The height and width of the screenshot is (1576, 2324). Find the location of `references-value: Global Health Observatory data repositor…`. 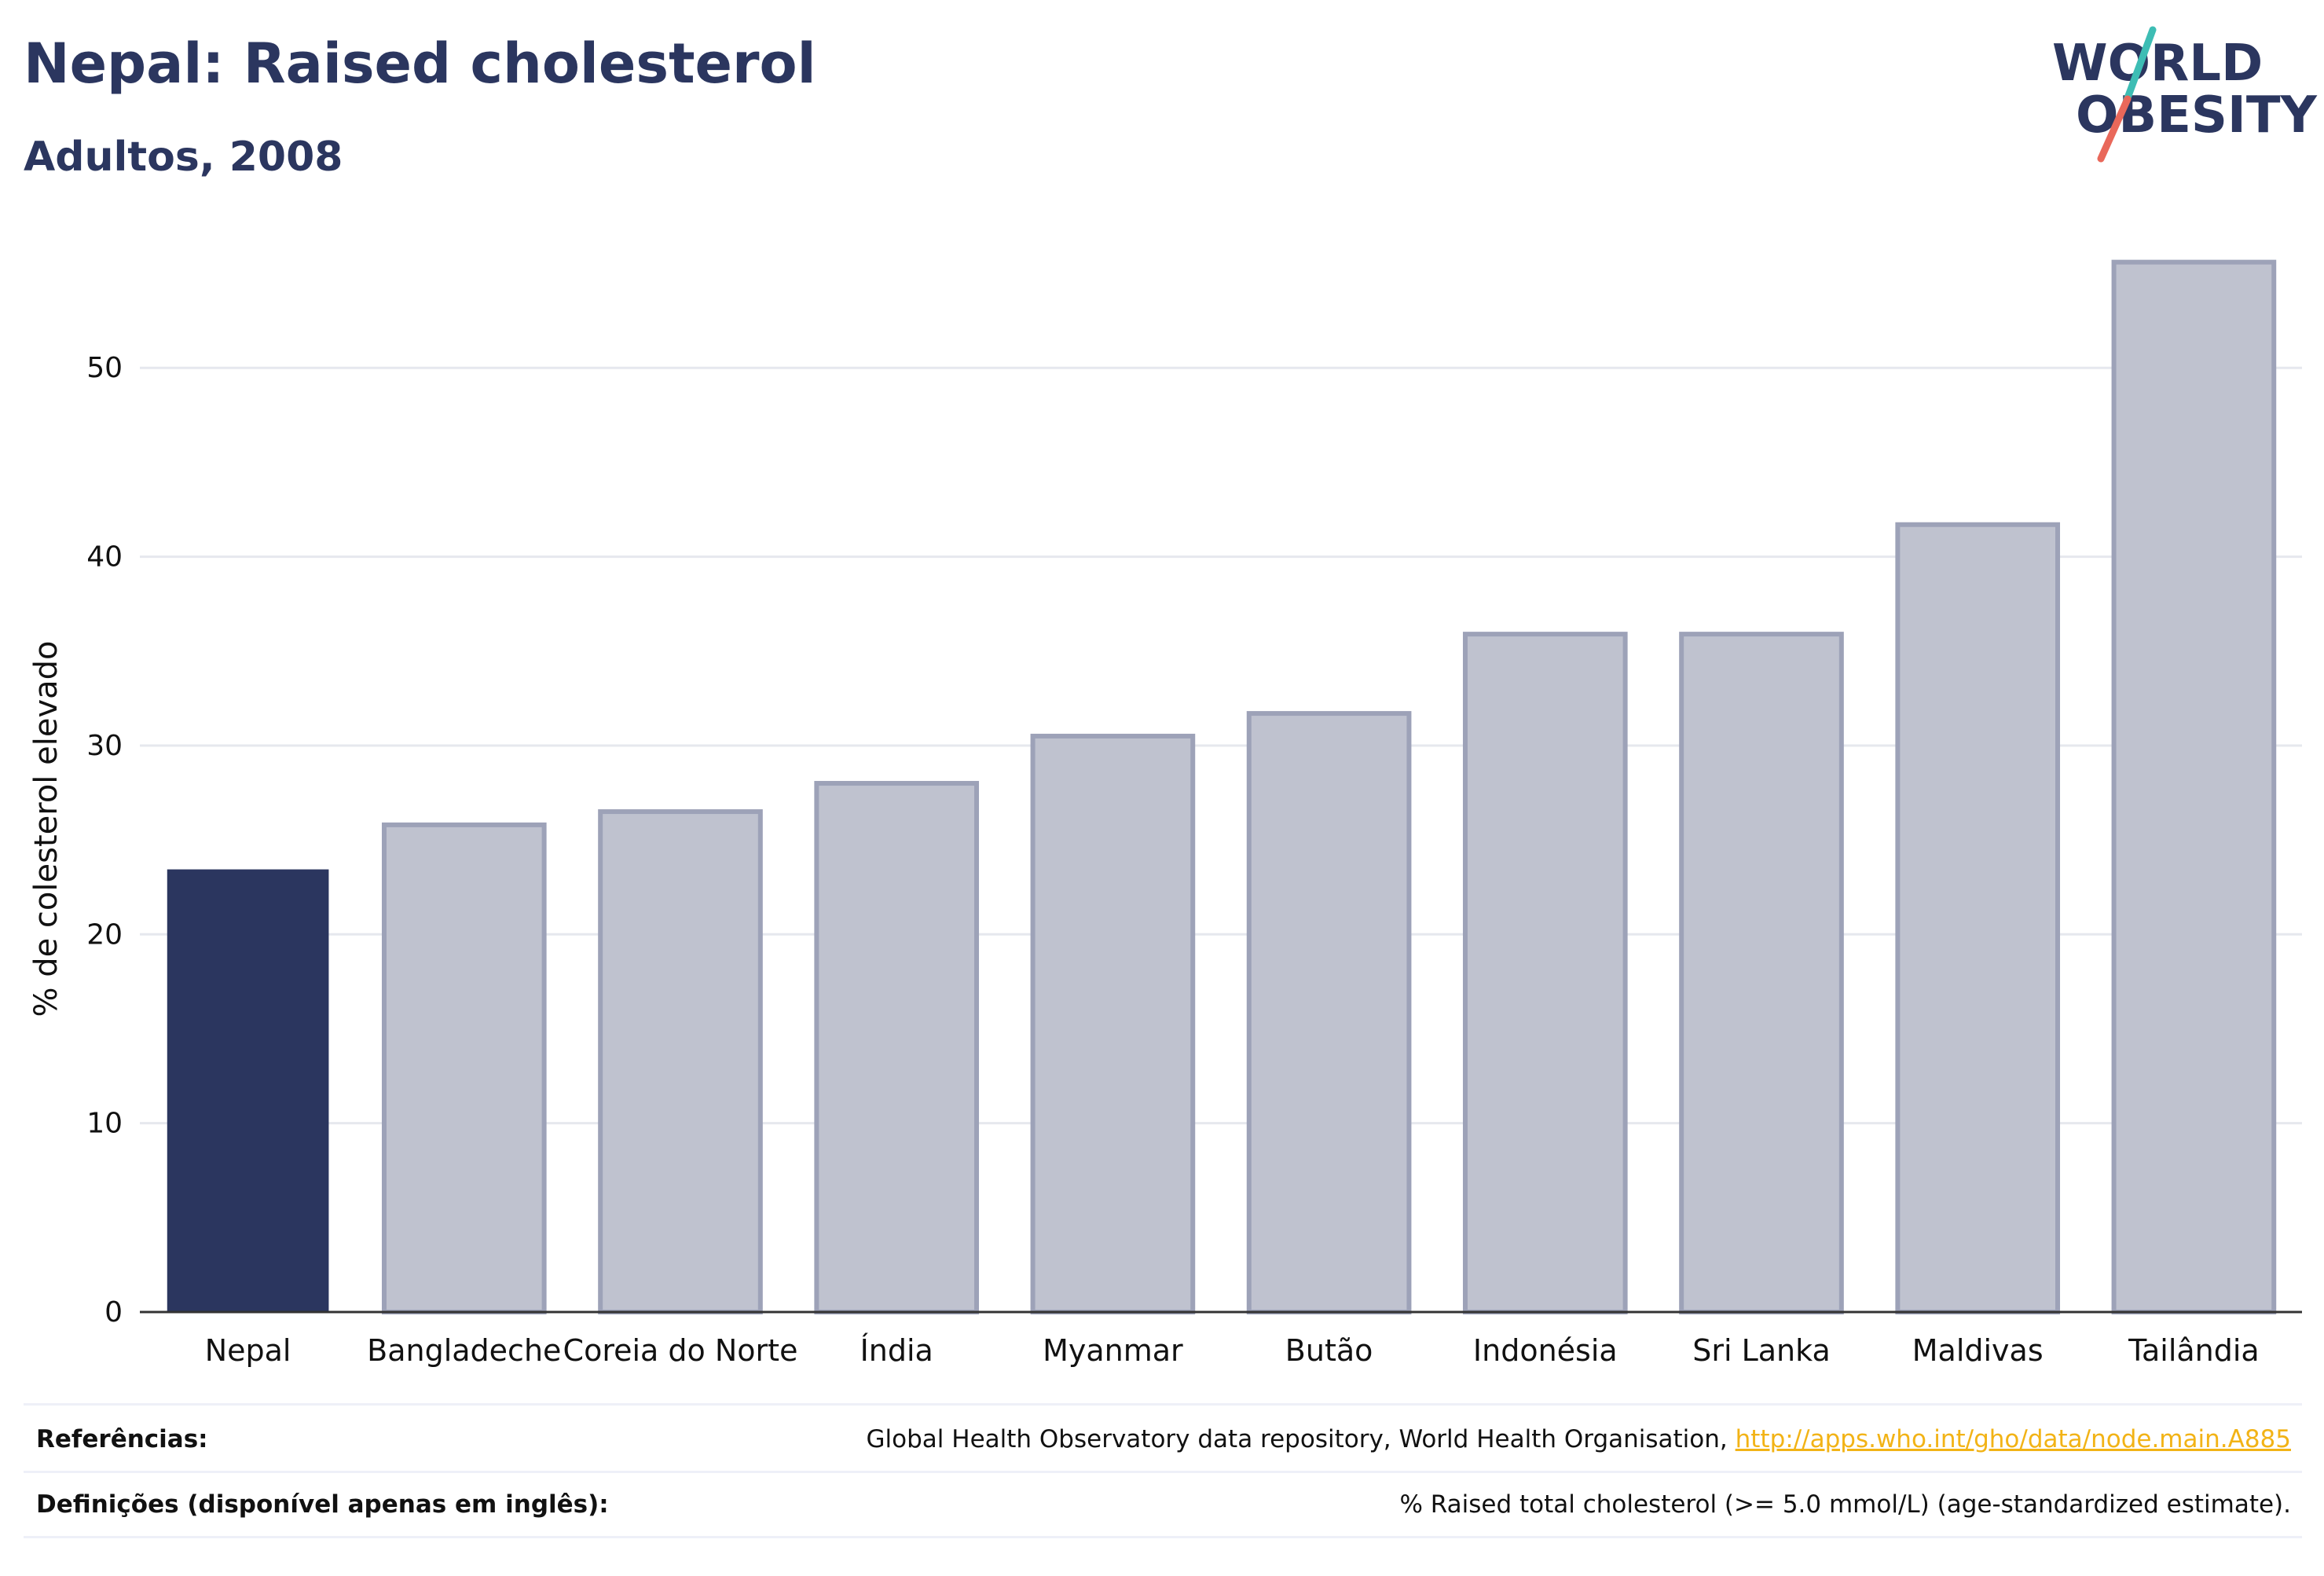

references-value: Global Health Observatory data repositor… is located at coordinates (1584, 1439).